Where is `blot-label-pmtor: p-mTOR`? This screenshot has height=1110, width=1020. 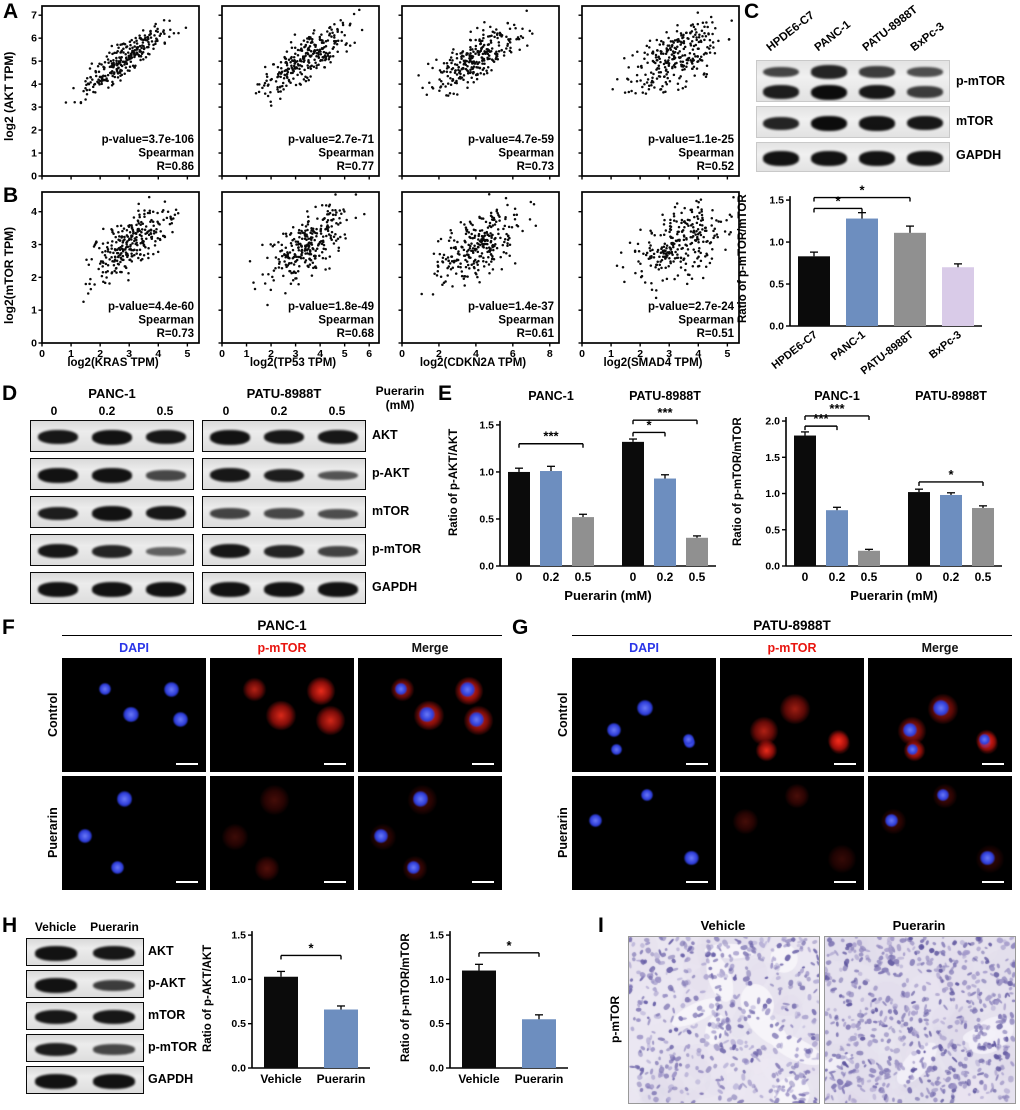
blot-label-pmtor: p-mTOR is located at coordinates (981, 81).